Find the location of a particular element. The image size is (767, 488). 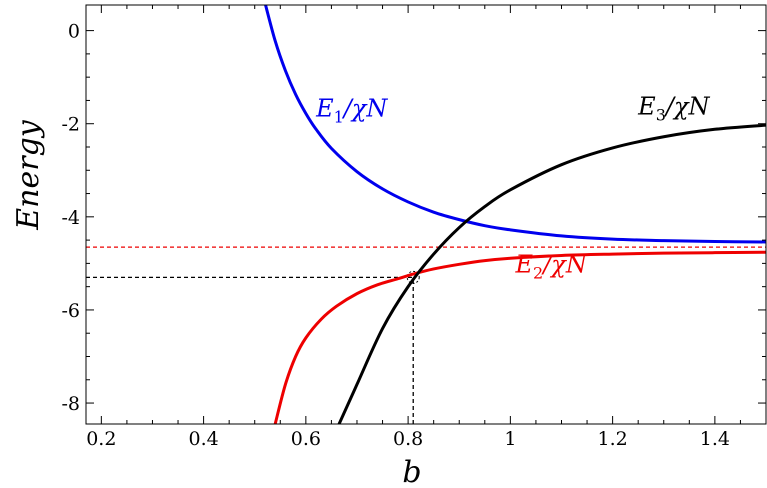

y-tick-label: 0 is located at coordinates (74, 32).